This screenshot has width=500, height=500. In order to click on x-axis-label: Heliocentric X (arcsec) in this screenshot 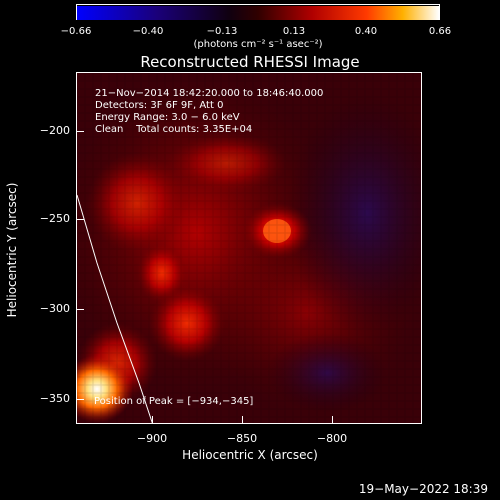, I will do `click(250, 455)`.